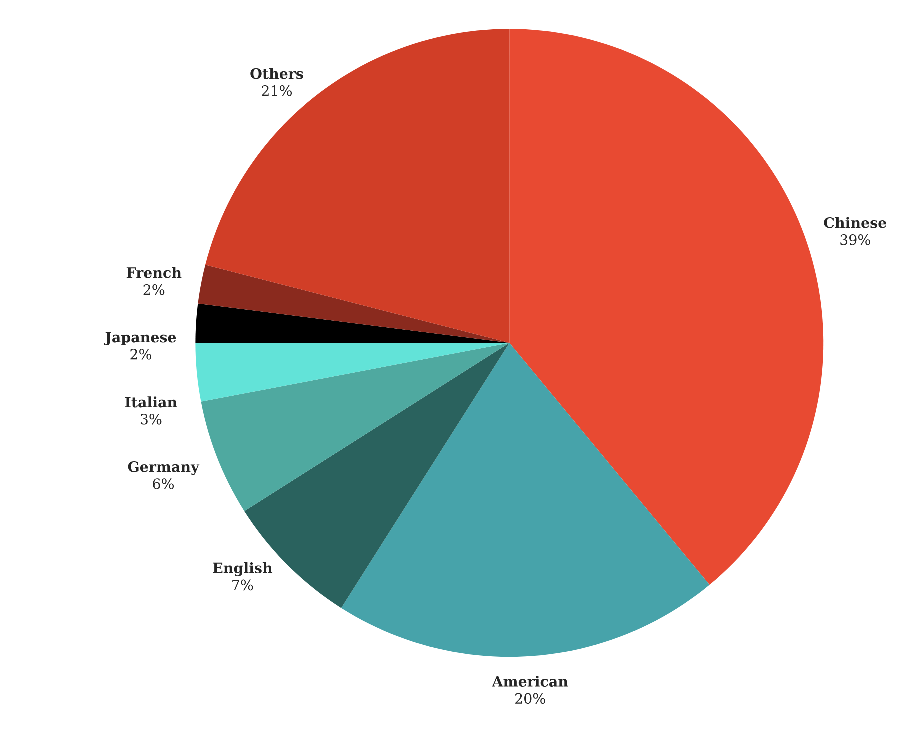  I want to click on data-label: 20%, so click(531, 698).